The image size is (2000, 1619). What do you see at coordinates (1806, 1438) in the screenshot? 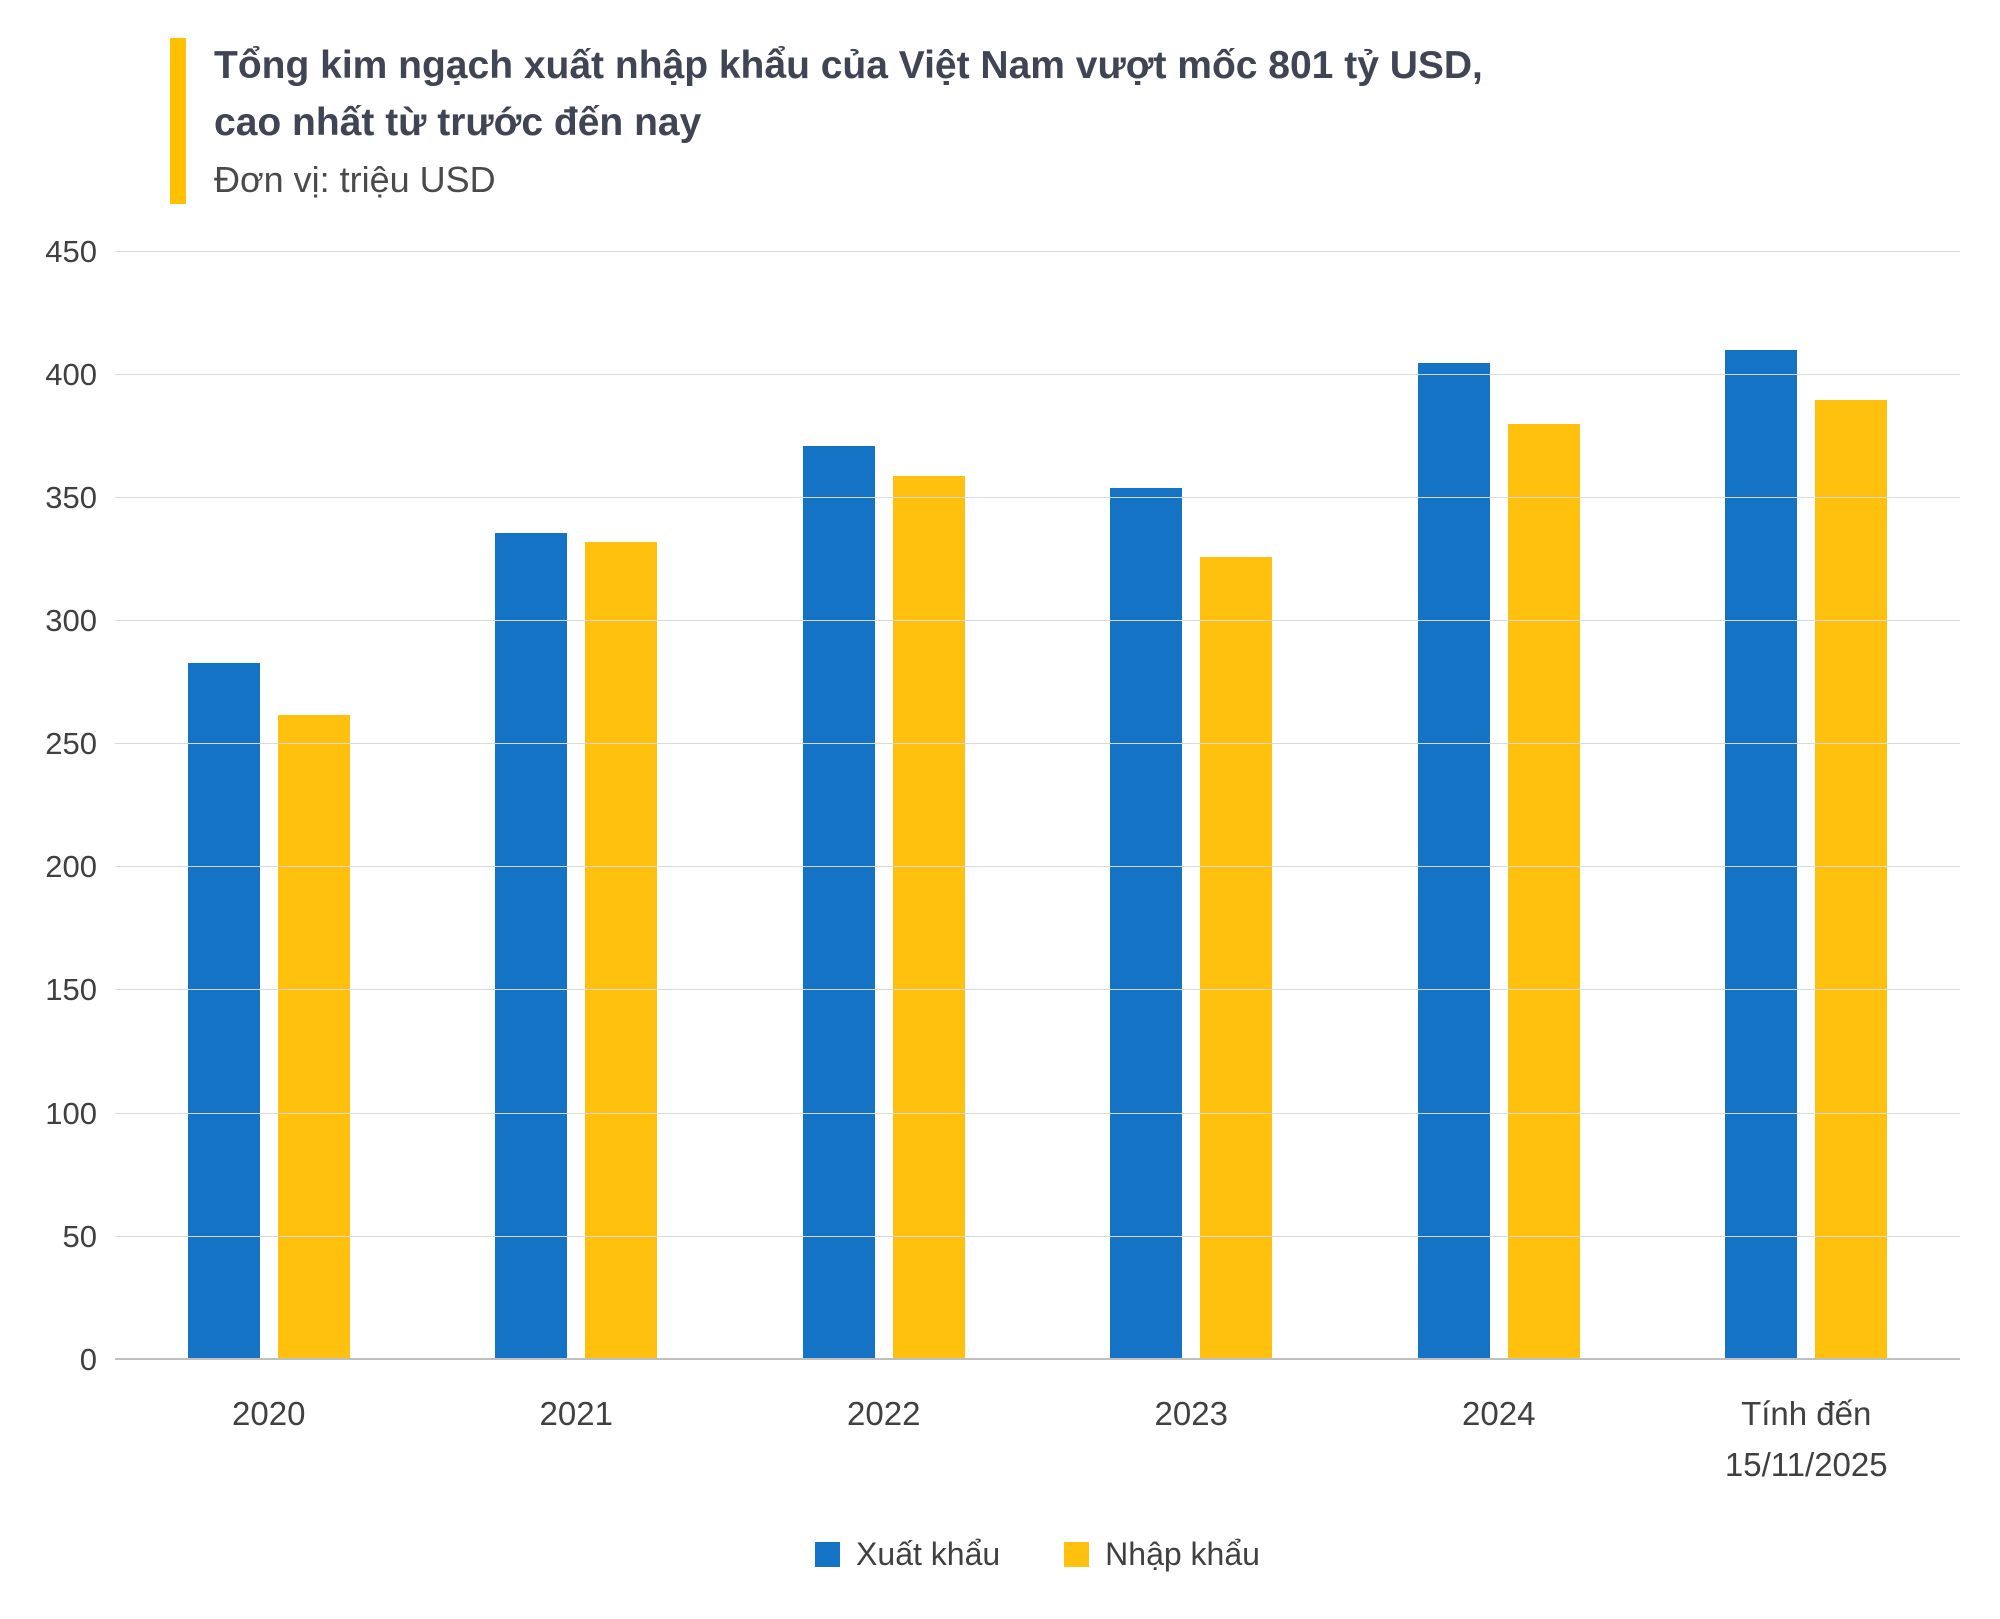
I see `x-category-label: Tính đến 15/11/2025` at bounding box center [1806, 1438].